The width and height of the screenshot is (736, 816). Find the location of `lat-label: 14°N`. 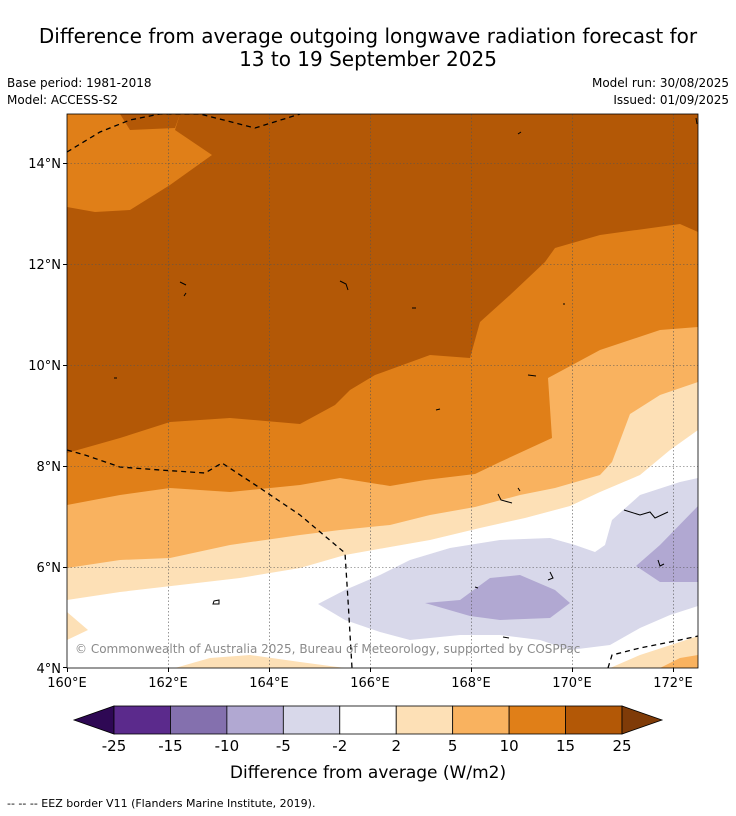

lat-label: 14°N is located at coordinates (44, 164).